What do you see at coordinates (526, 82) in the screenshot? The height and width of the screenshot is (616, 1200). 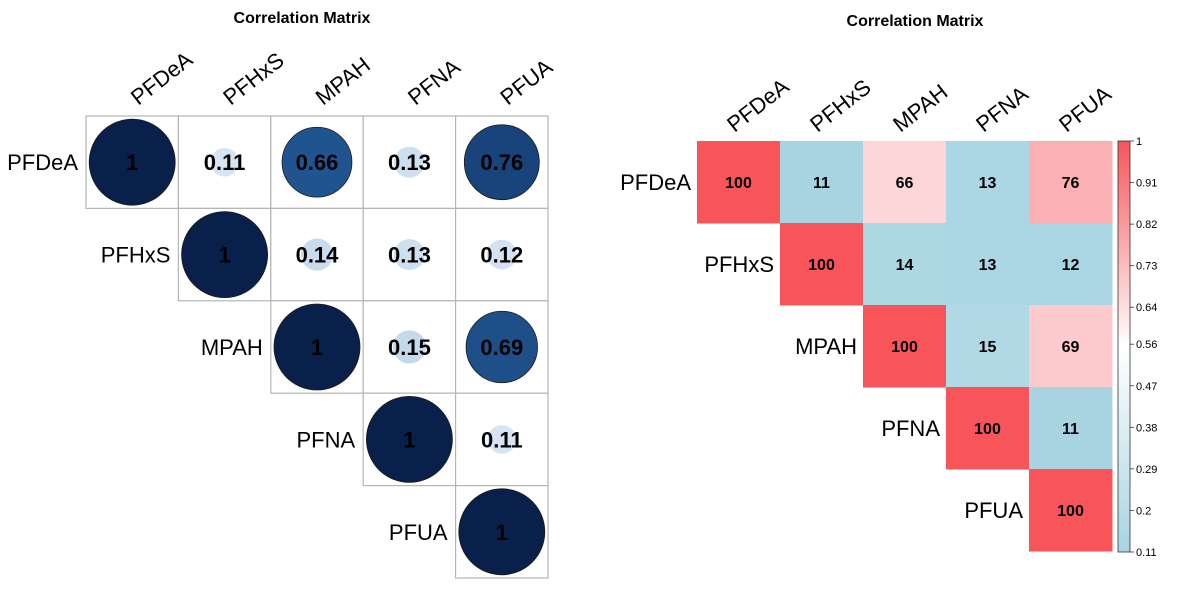 I see `left-col-label: PFUA` at bounding box center [526, 82].